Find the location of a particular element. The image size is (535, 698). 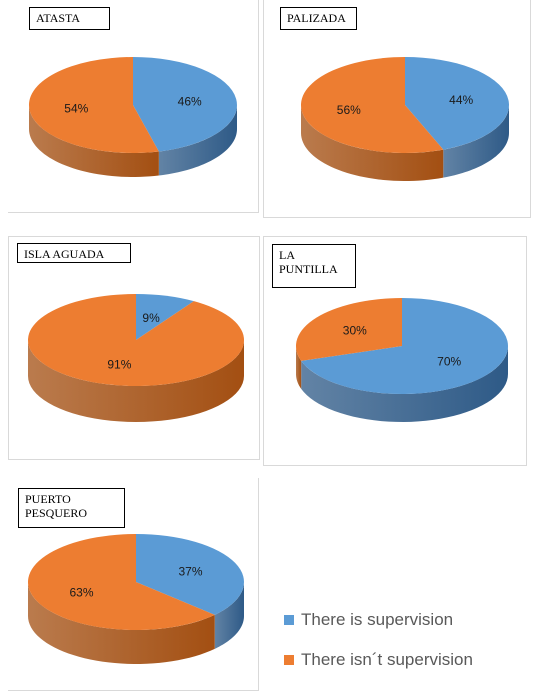

legend-item-no-supervision: There isn´t supervision is located at coordinates (378, 660).